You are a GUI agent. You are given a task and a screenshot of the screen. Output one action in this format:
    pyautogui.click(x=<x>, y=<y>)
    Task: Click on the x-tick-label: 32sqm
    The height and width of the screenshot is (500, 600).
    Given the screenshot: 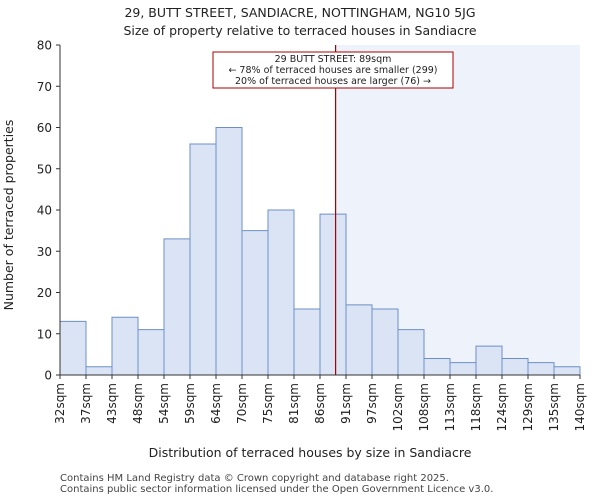 What is the action you would take?
    pyautogui.click(x=60, y=403)
    